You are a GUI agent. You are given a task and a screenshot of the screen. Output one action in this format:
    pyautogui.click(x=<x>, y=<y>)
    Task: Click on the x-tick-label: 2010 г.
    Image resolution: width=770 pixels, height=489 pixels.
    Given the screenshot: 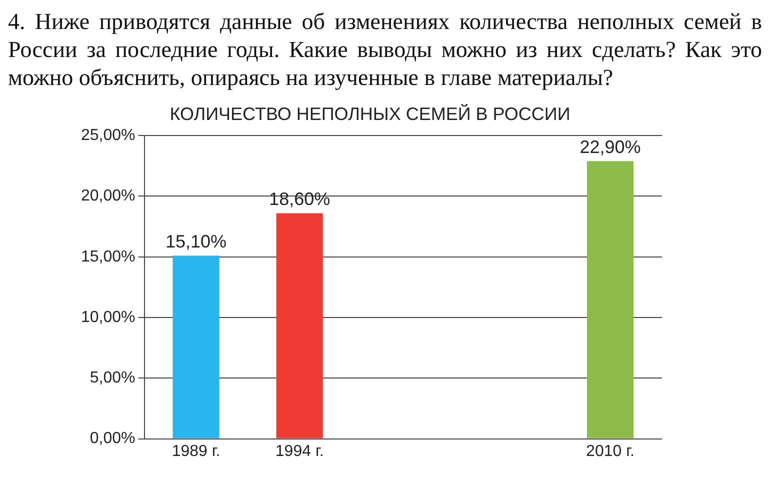 What is the action you would take?
    pyautogui.click(x=610, y=451)
    